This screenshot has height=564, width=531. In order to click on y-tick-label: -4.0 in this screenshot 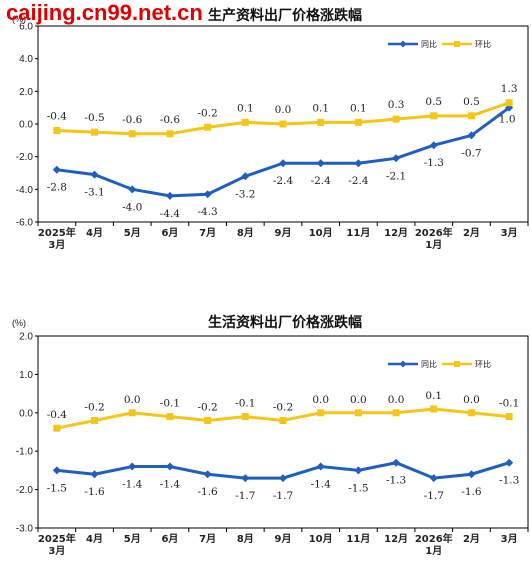, I will do `click(25, 190)`.